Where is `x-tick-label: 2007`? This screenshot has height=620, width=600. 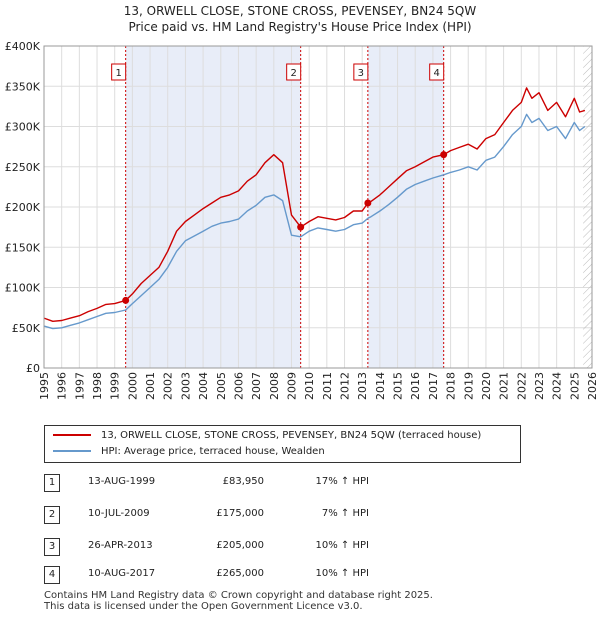
x-tick-label: 2007 is located at coordinates (256, 386).